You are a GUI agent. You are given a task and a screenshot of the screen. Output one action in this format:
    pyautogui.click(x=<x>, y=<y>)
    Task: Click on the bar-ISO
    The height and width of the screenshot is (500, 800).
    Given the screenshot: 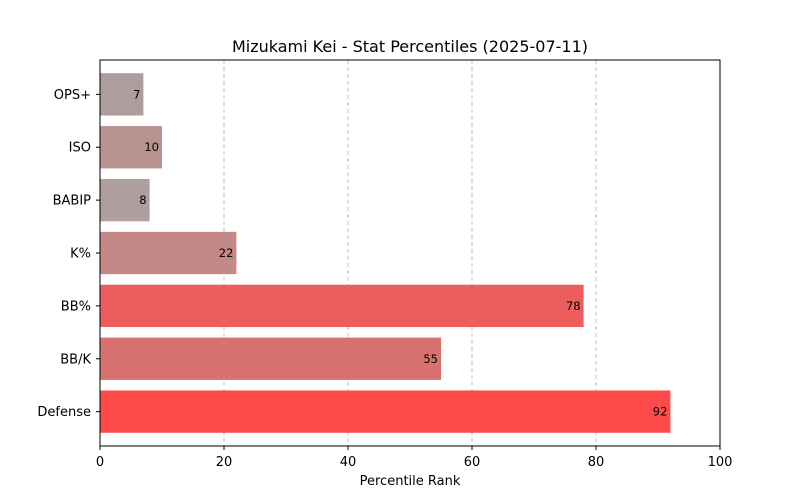 What is the action you would take?
    pyautogui.click(x=131, y=147)
    